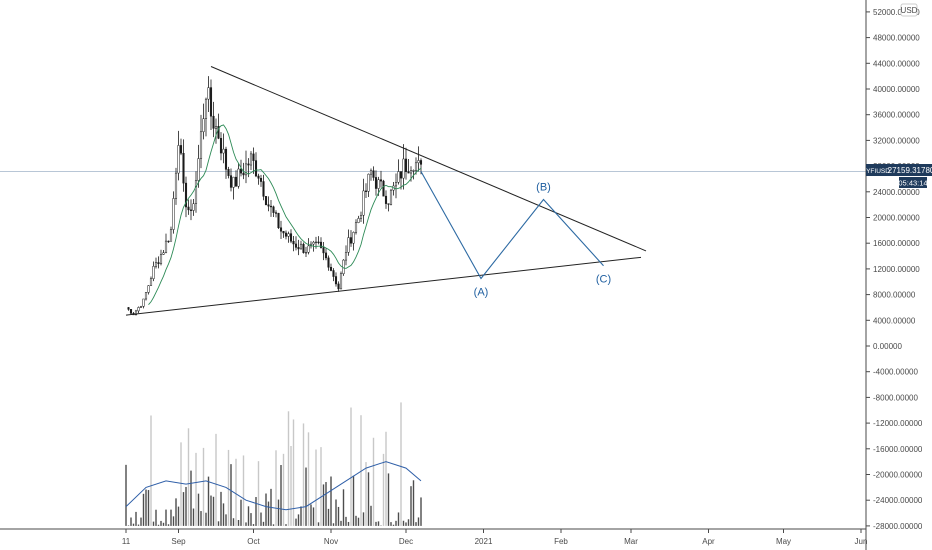  Describe the element at coordinates (912, 183) in the screenshot. I see `countdown-label: 05:43:14` at that location.